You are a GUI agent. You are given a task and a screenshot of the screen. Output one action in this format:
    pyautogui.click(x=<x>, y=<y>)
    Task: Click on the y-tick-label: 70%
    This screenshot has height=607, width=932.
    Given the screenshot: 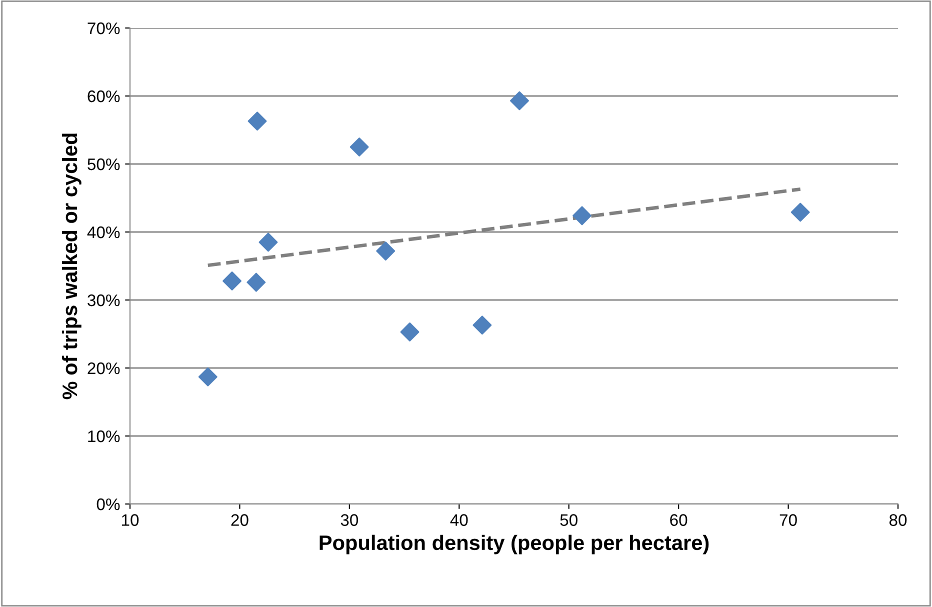 What is the action you would take?
    pyautogui.click(x=104, y=28)
    